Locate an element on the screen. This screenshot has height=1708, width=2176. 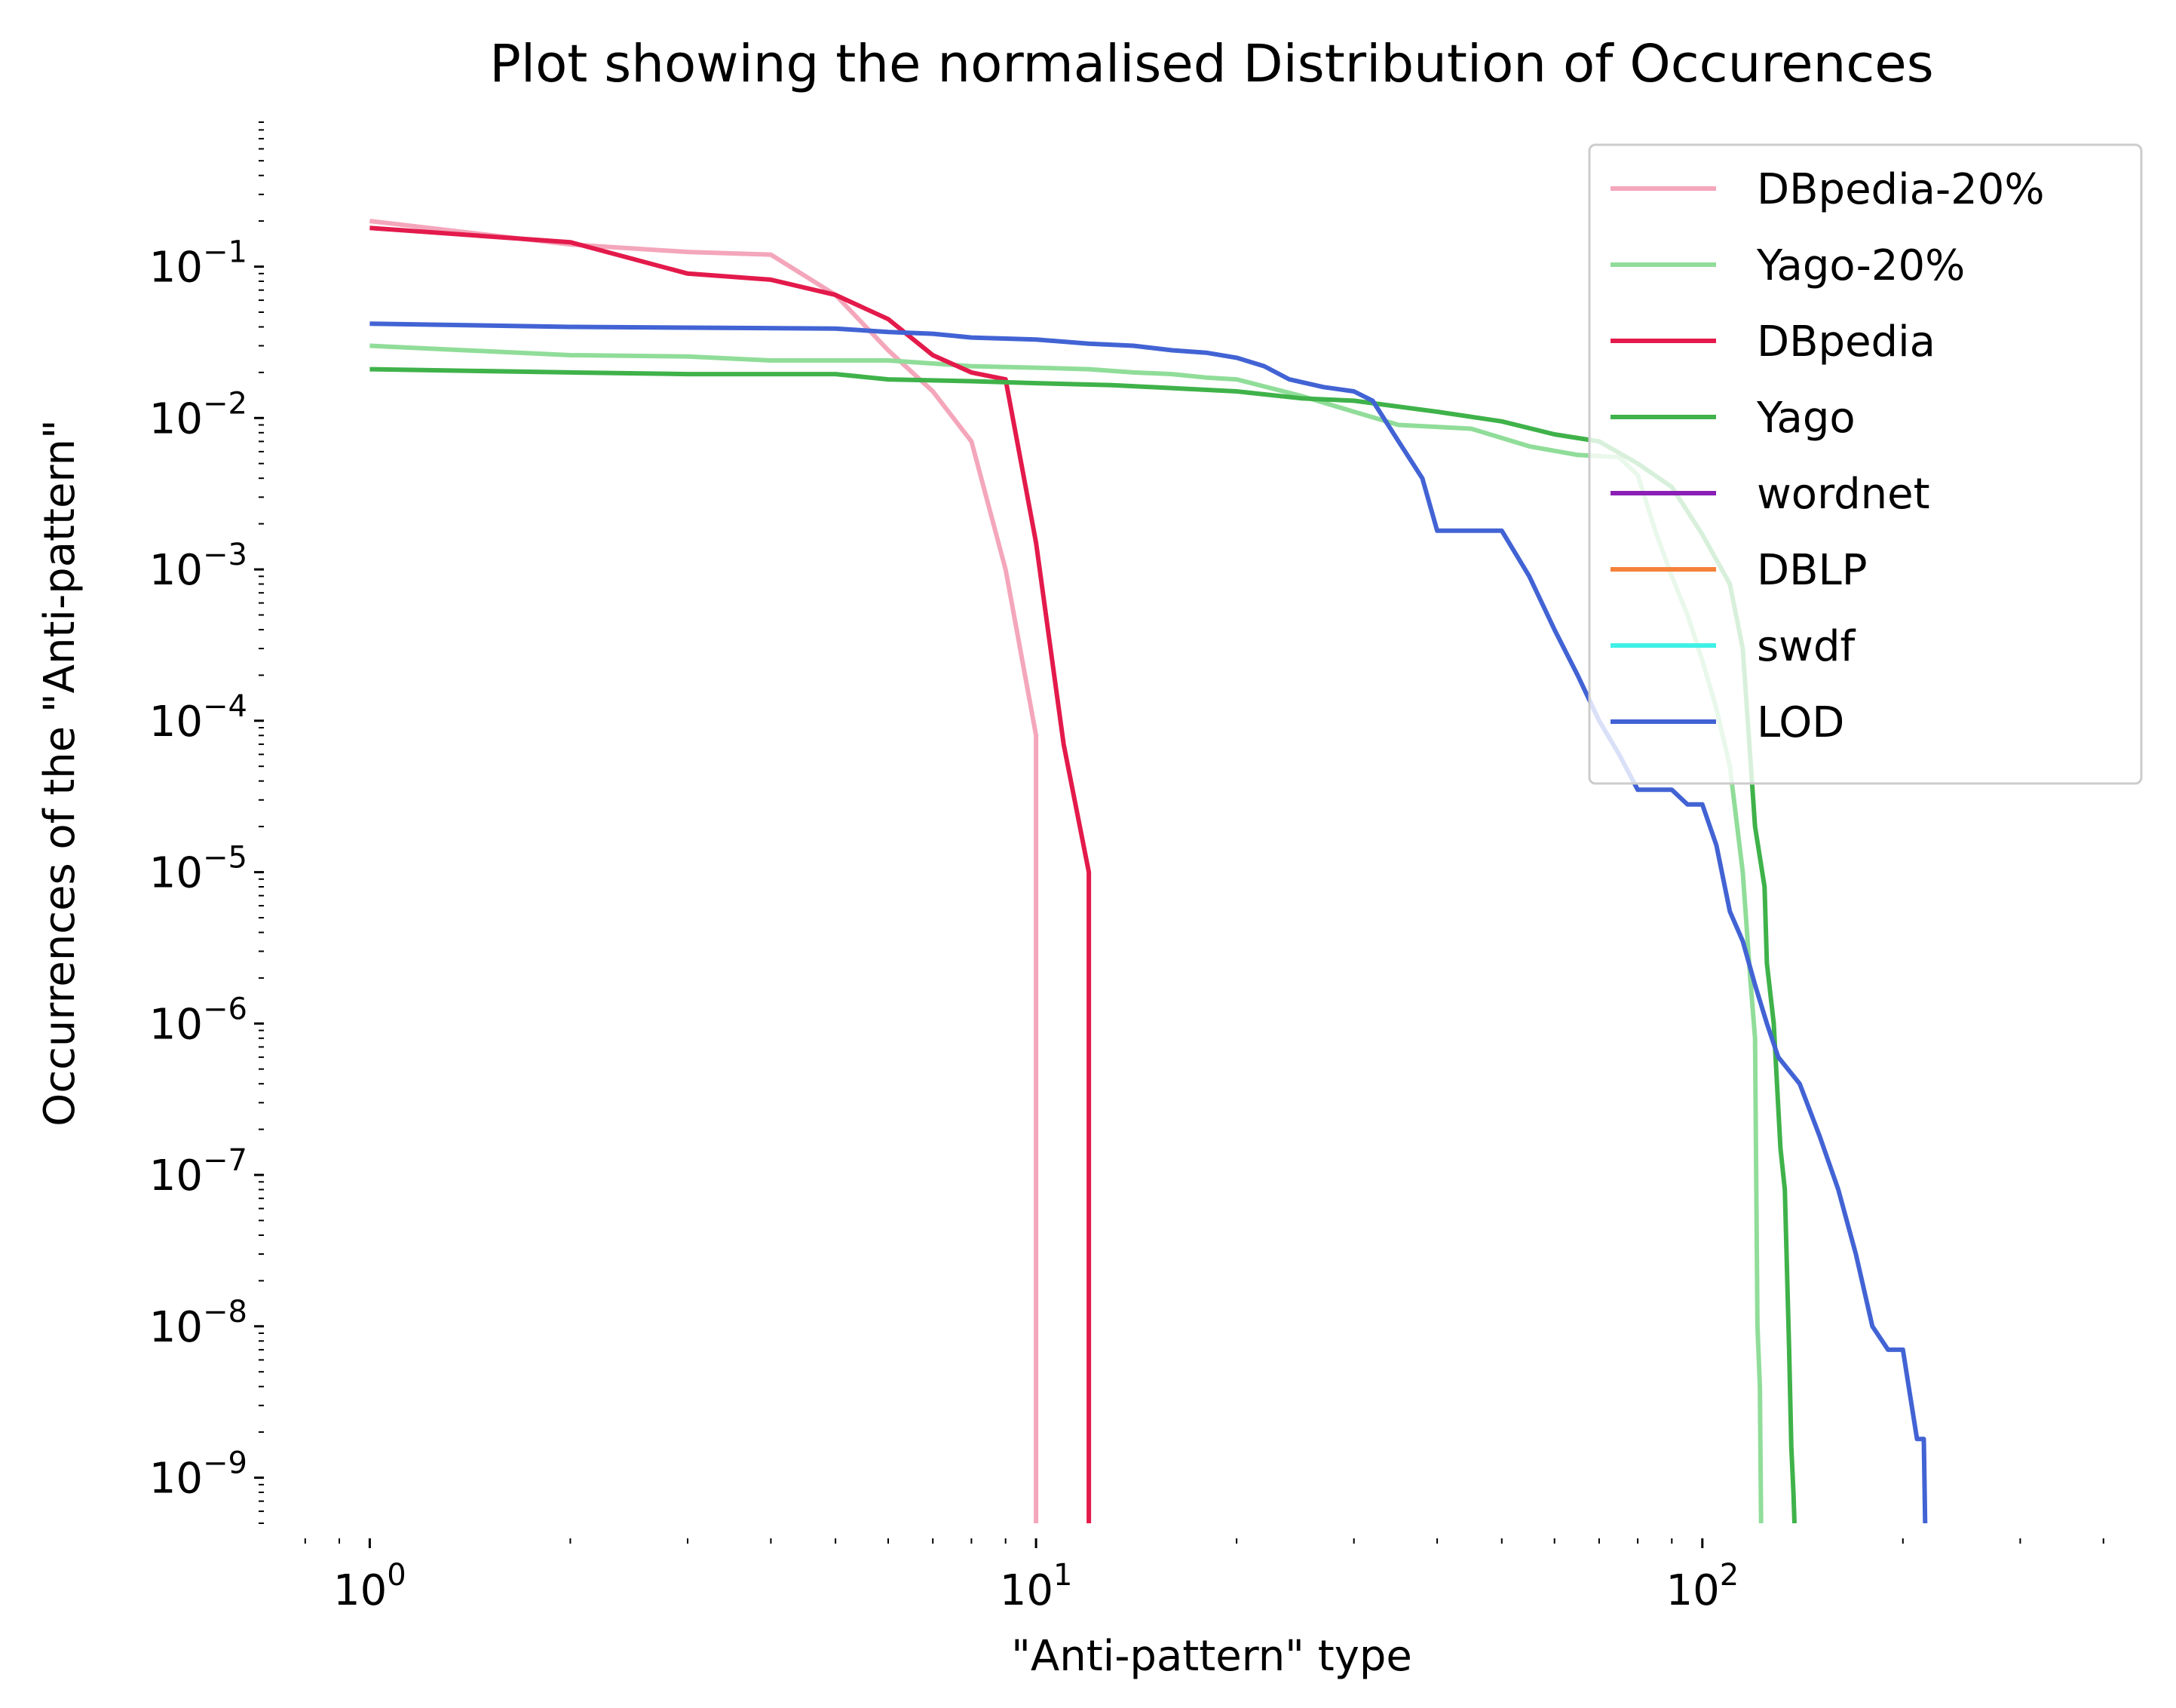
y-tick-label: 10⁻⁷ is located at coordinates (198, 1172).